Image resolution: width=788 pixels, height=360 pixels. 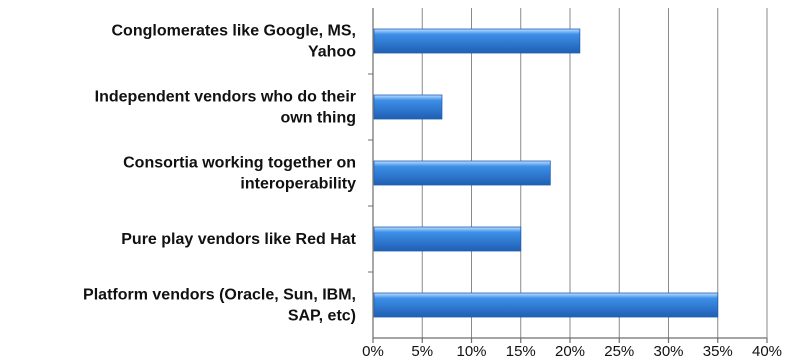 What do you see at coordinates (718, 351) in the screenshot?
I see `x-tick-label: 35%` at bounding box center [718, 351].